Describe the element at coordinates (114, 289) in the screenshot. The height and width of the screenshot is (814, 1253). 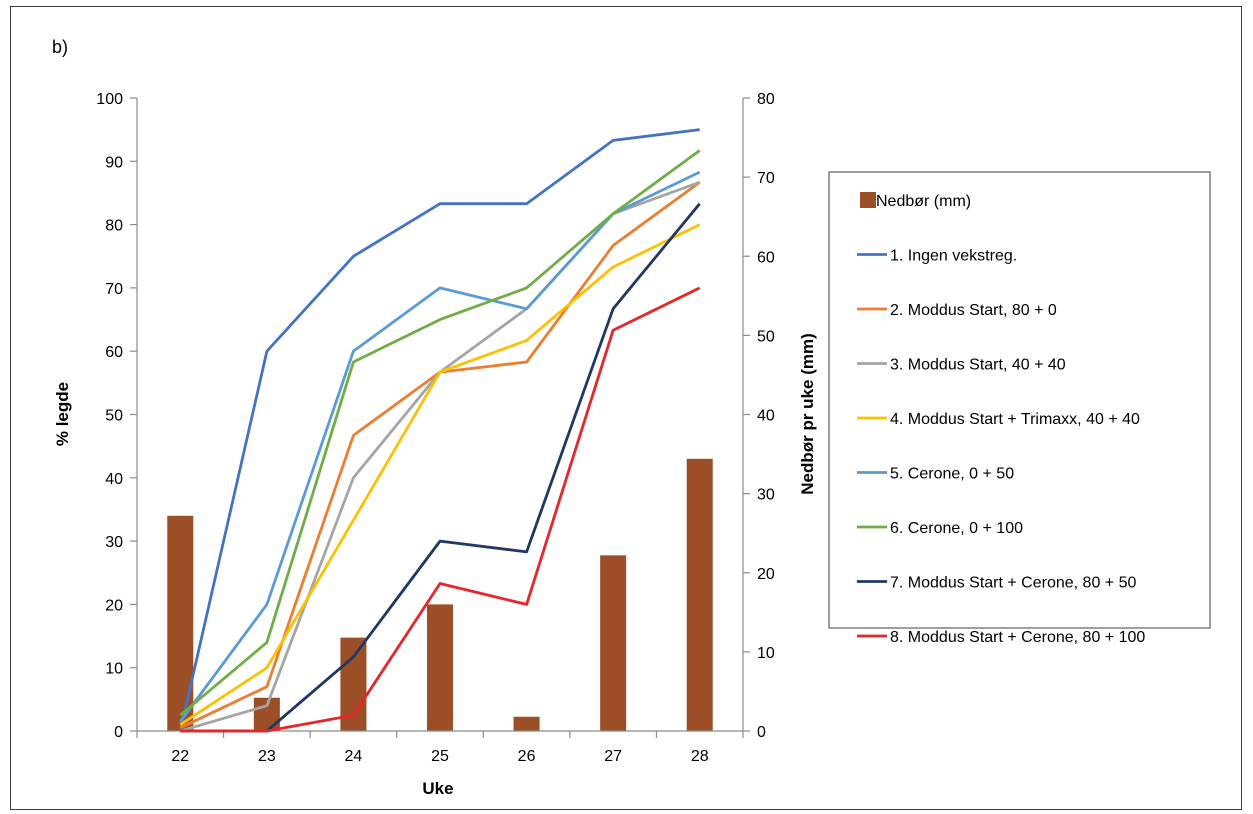
I see `y-tick-label: 70` at that location.